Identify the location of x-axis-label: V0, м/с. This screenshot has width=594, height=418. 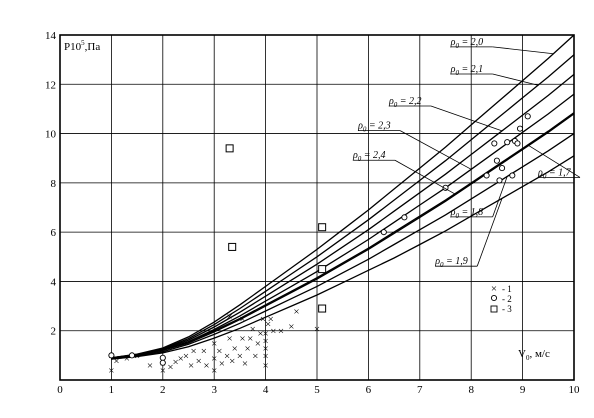
(534, 355).